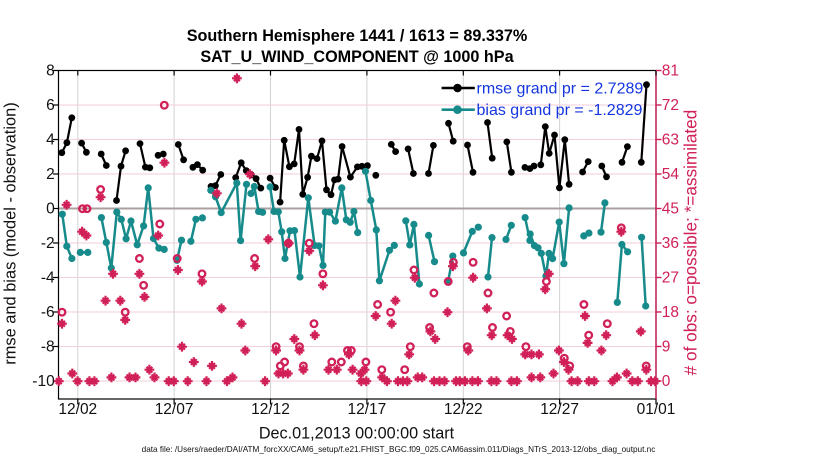 The height and width of the screenshot is (475, 830). Describe the element at coordinates (11, 233) in the screenshot. I see `svg-text:rmse and bias (model - observa: rmse and bias (model - observation)` at that location.